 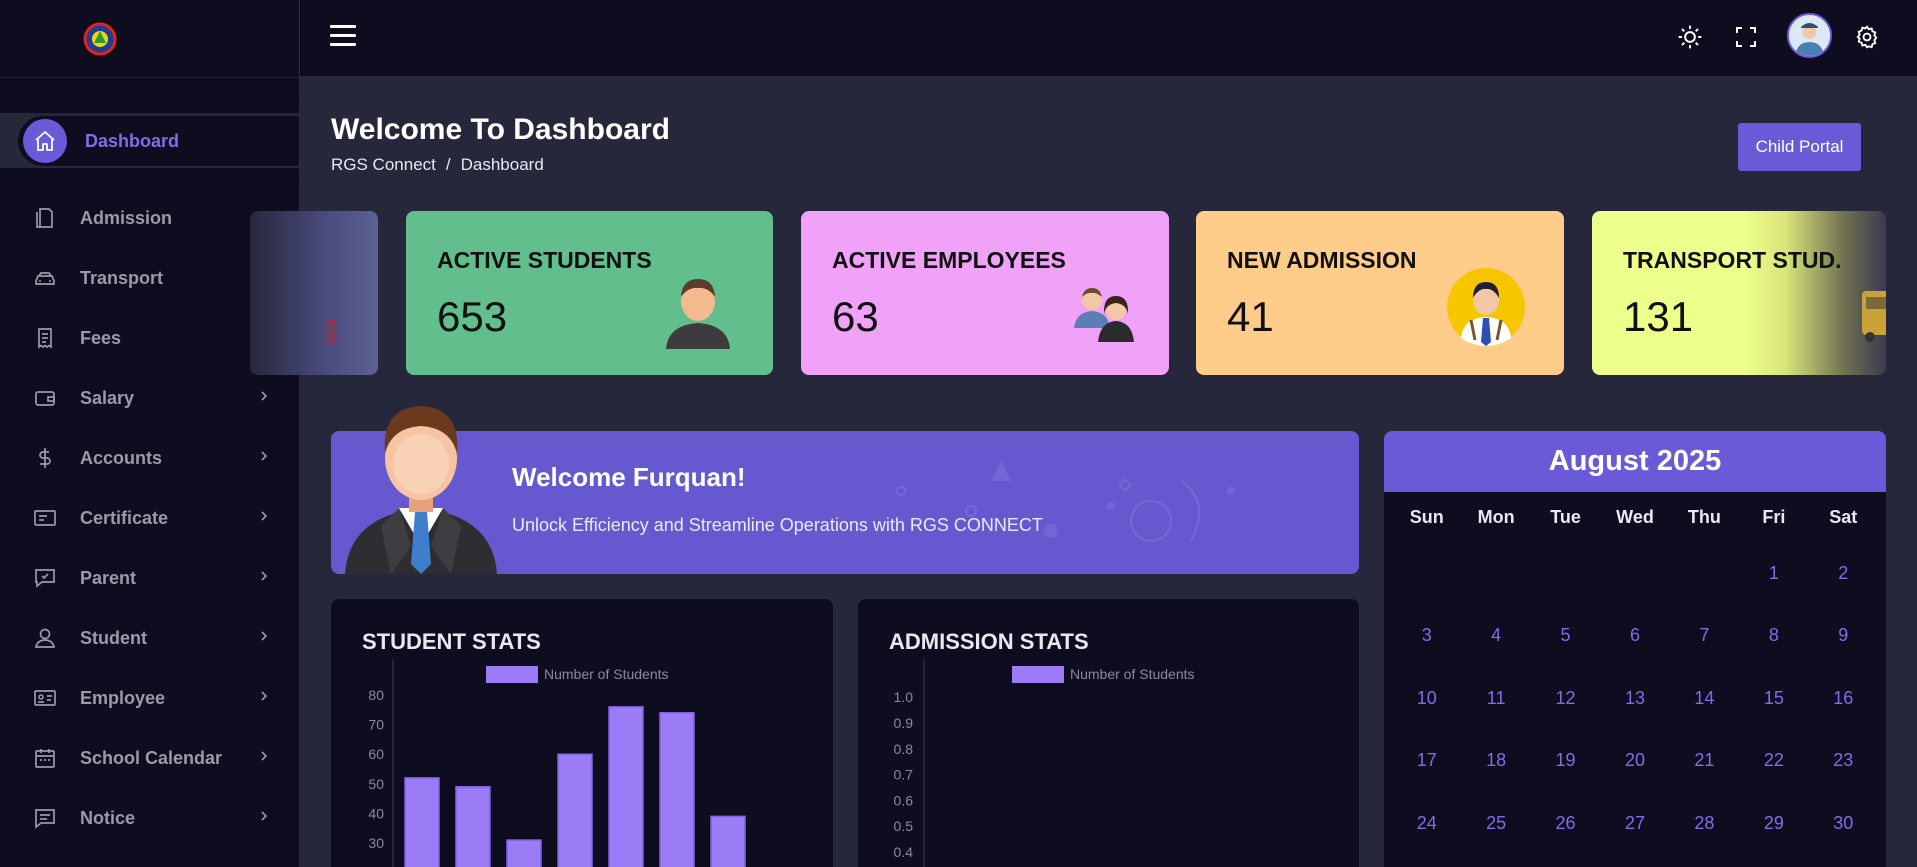 What do you see at coordinates (1843, 697) in the screenshot?
I see `calendar-day: 16` at bounding box center [1843, 697].